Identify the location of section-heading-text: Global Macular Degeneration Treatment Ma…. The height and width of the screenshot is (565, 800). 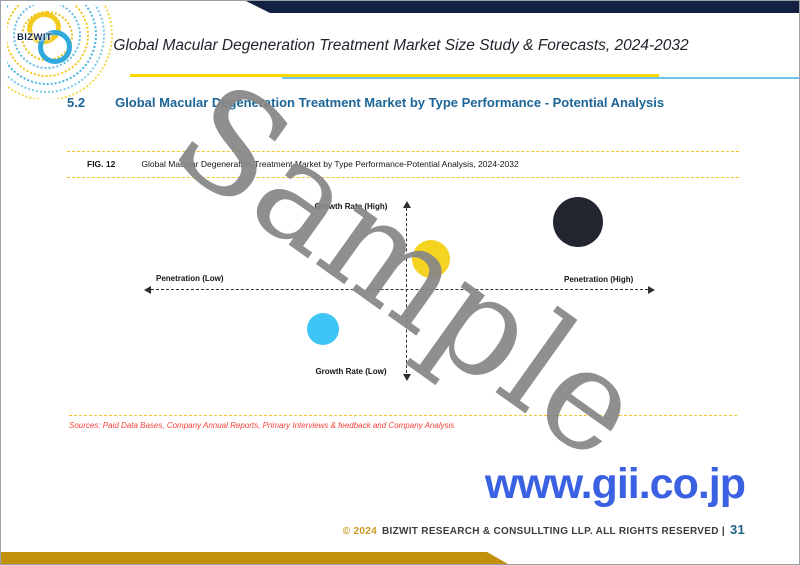
(390, 102).